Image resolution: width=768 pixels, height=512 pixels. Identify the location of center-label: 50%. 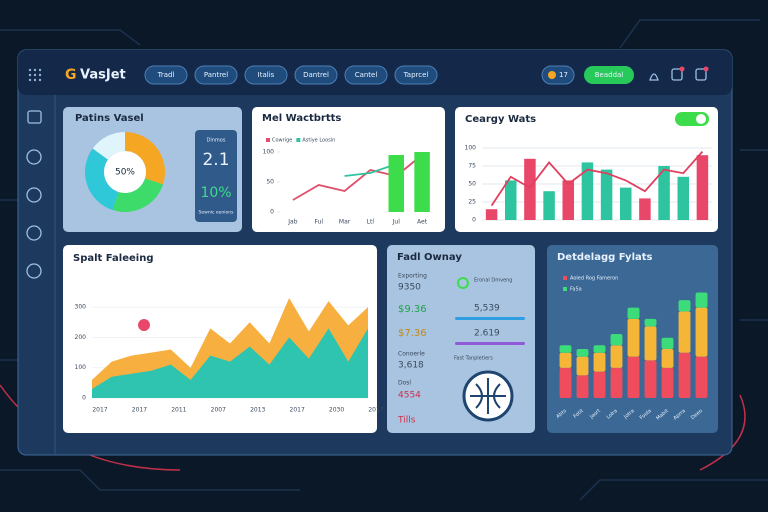
(125, 173).